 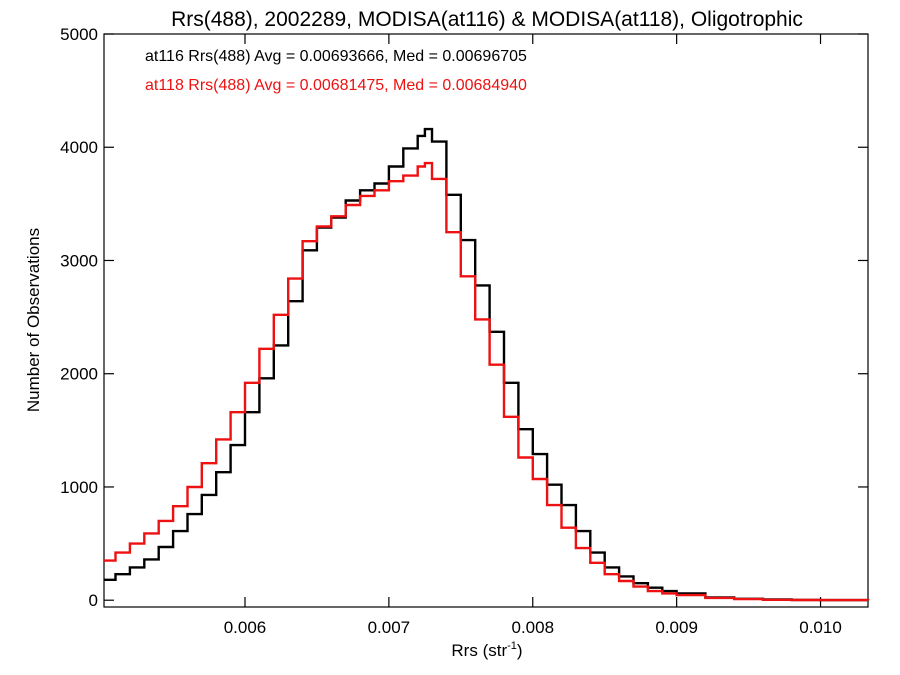 What do you see at coordinates (93, 600) in the screenshot?
I see `y-tick-label: 0` at bounding box center [93, 600].